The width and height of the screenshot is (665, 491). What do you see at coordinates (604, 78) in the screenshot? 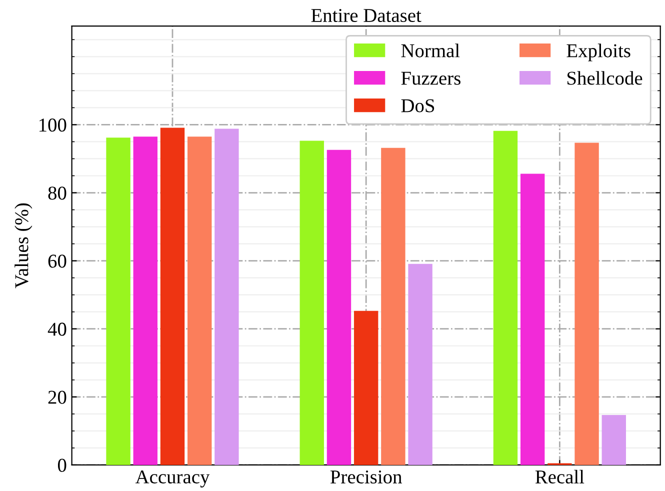
I see `legend-label: Shellcode` at bounding box center [604, 78].